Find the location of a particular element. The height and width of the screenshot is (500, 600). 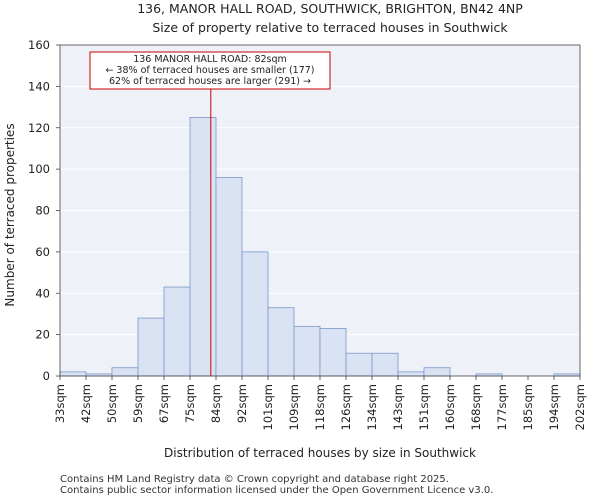

y-tick-label: 20 is located at coordinates (42, 335).